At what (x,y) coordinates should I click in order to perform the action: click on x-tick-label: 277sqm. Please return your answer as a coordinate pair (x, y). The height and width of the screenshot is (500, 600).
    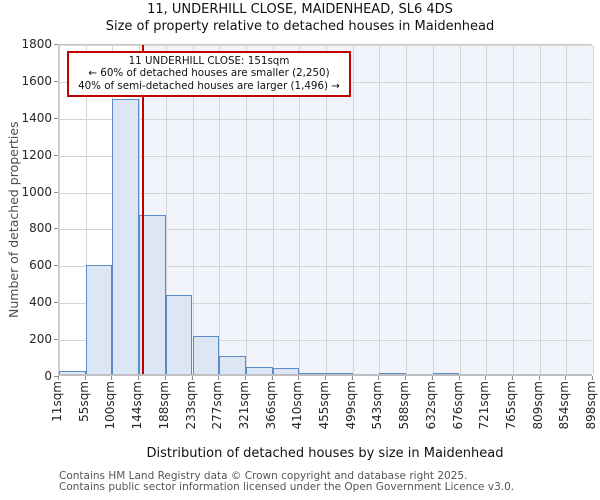
    Looking at the image, I should click on (217, 405).